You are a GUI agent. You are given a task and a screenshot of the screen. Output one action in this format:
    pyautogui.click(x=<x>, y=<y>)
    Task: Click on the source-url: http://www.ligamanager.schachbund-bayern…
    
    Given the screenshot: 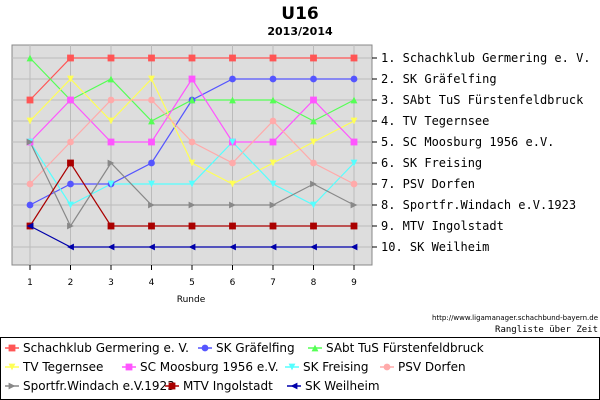 What is the action you would take?
    pyautogui.click(x=515, y=318)
    